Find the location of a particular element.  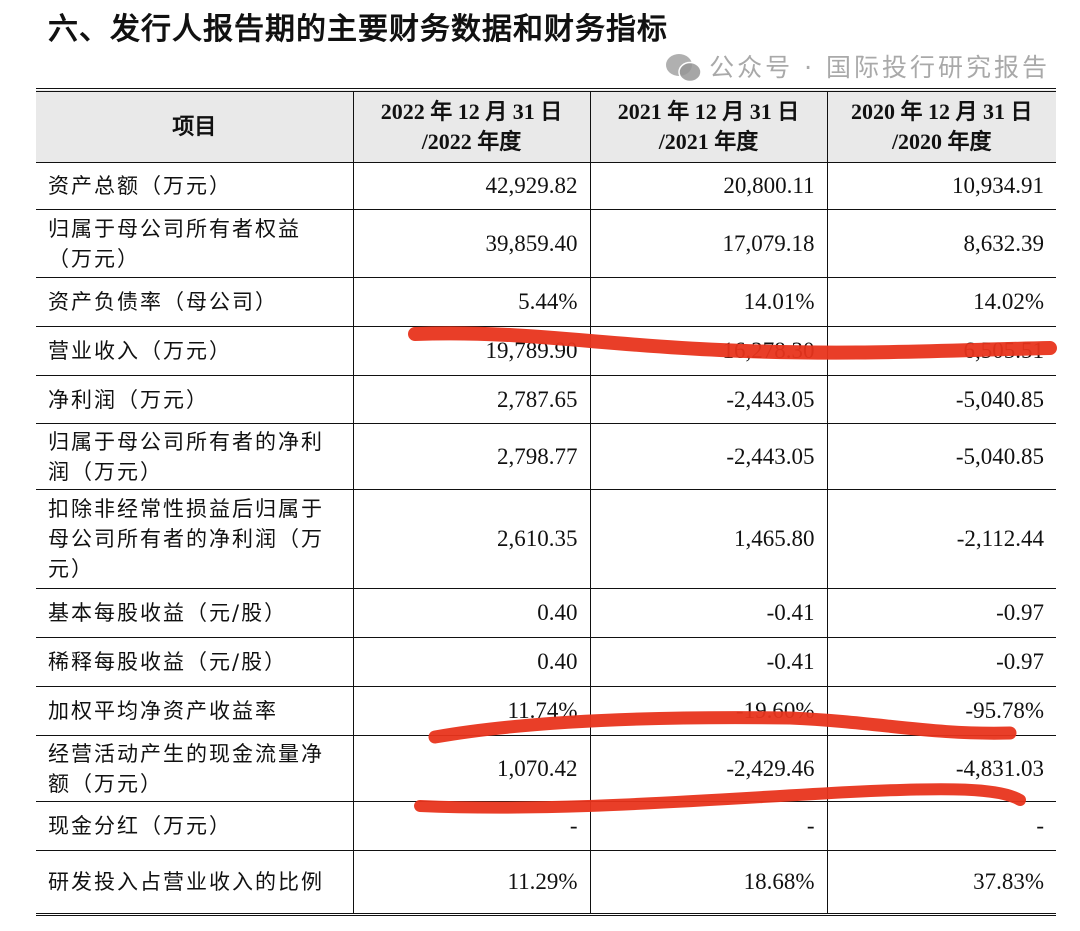

row-label: 稀释每股收益（元/股） is located at coordinates (195, 662).